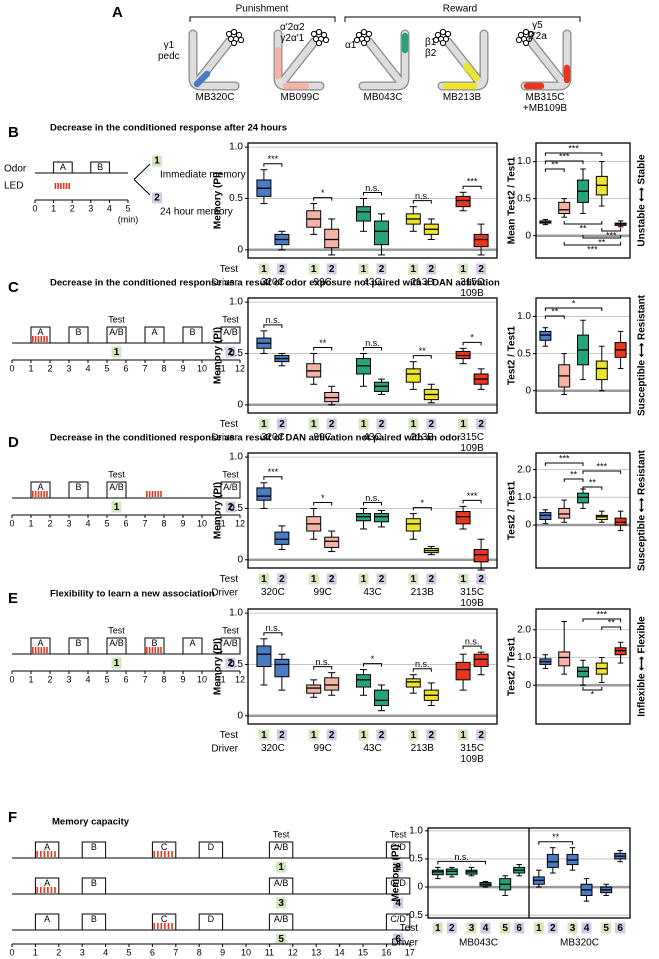 Image resolution: width=659 pixels, height=959 pixels. What do you see at coordinates (13, 186) in the screenshot?
I see `row-label: LED` at bounding box center [13, 186].